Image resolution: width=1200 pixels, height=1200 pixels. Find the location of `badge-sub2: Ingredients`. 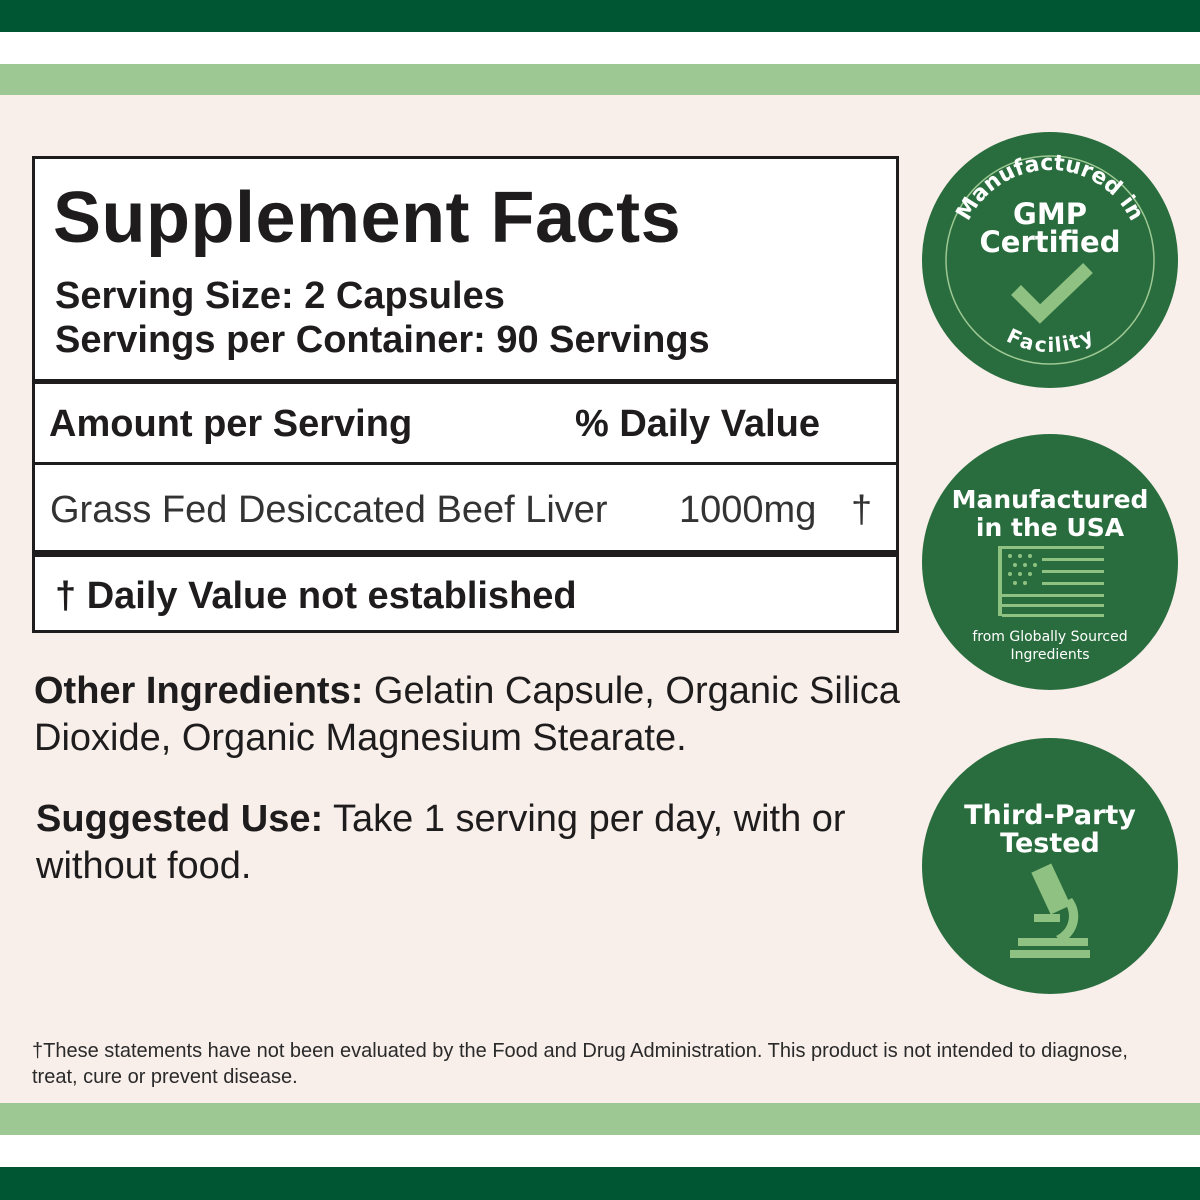

badge-sub2: Ingredients is located at coordinates (1050, 655).